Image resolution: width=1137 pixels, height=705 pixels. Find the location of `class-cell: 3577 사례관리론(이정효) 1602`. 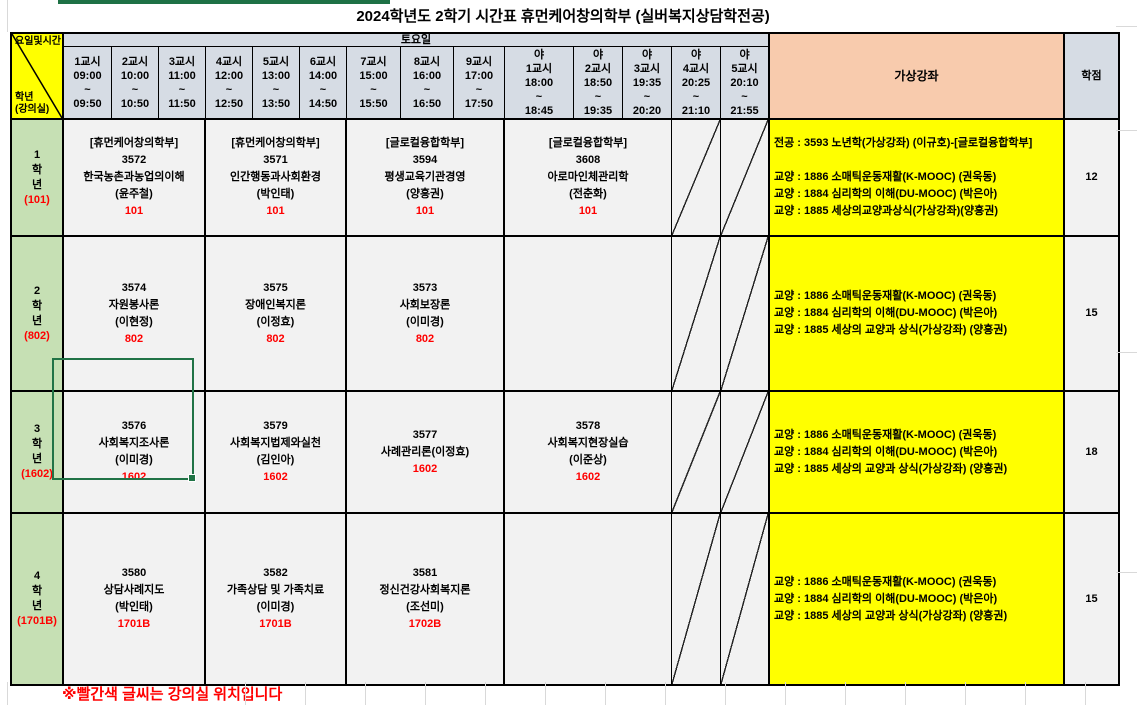

class-cell: 3577 사례관리론(이정효) 1602 is located at coordinates (426, 453).